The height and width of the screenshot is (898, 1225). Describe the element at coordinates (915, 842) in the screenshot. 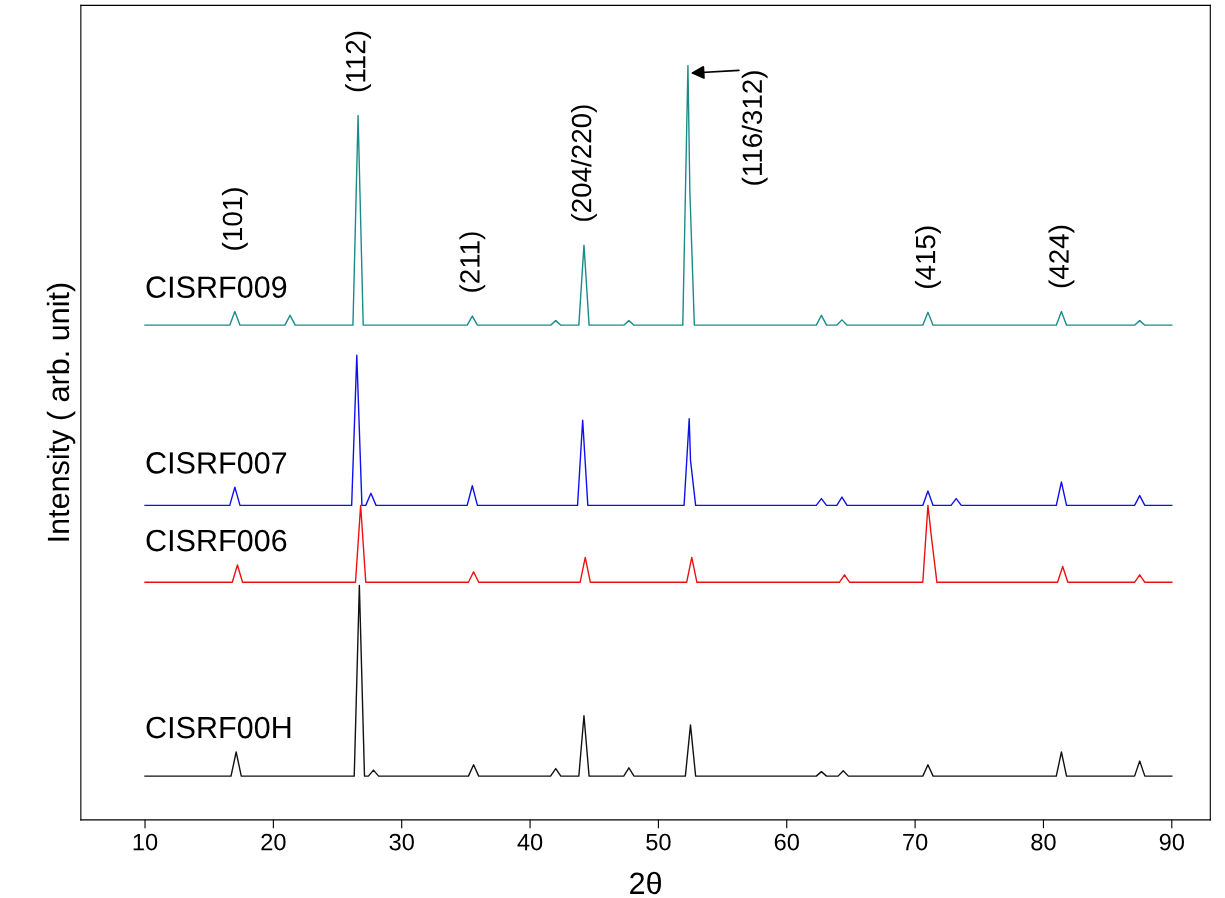

I see `x-tick-label: 70` at that location.